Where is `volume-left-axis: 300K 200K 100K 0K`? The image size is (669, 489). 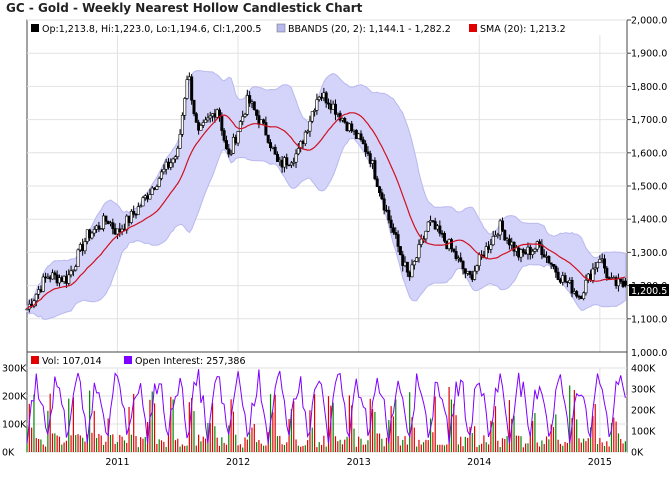
volume-left-axis: 300K 200K 100K 0K is located at coordinates (14, 411).